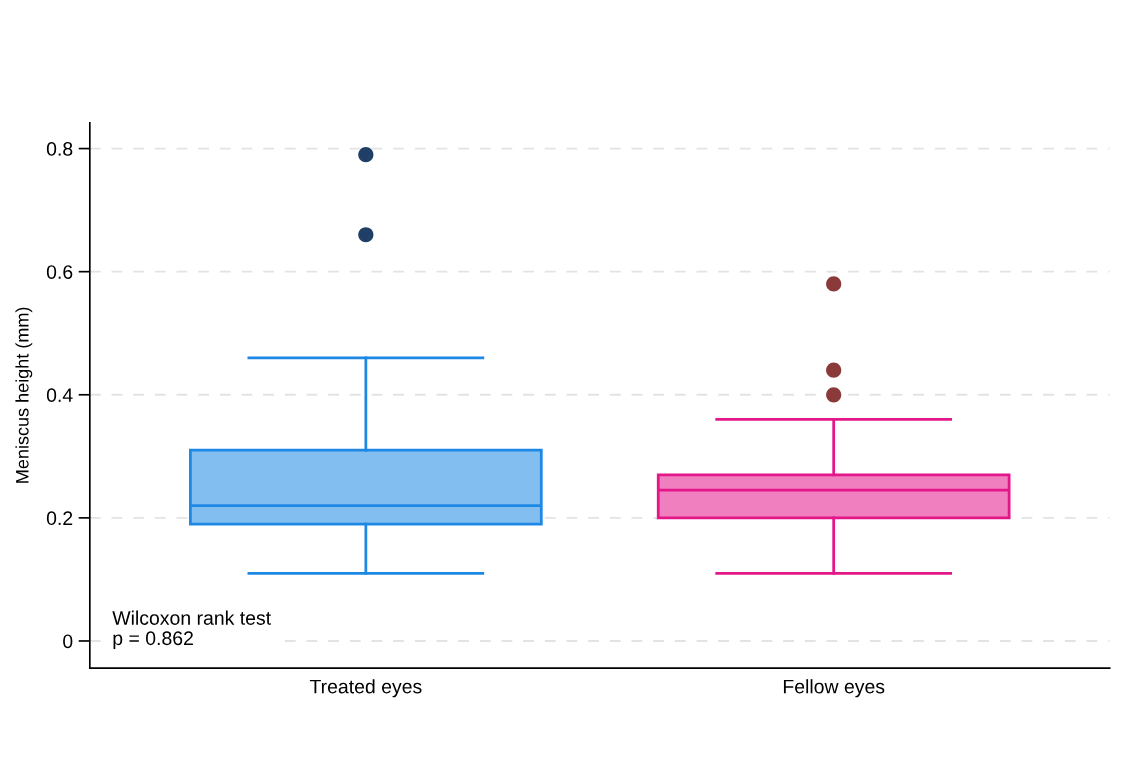  What do you see at coordinates (191, 629) in the screenshot?
I see `annotation: Wilcoxon rank test p = 0.862` at bounding box center [191, 629].